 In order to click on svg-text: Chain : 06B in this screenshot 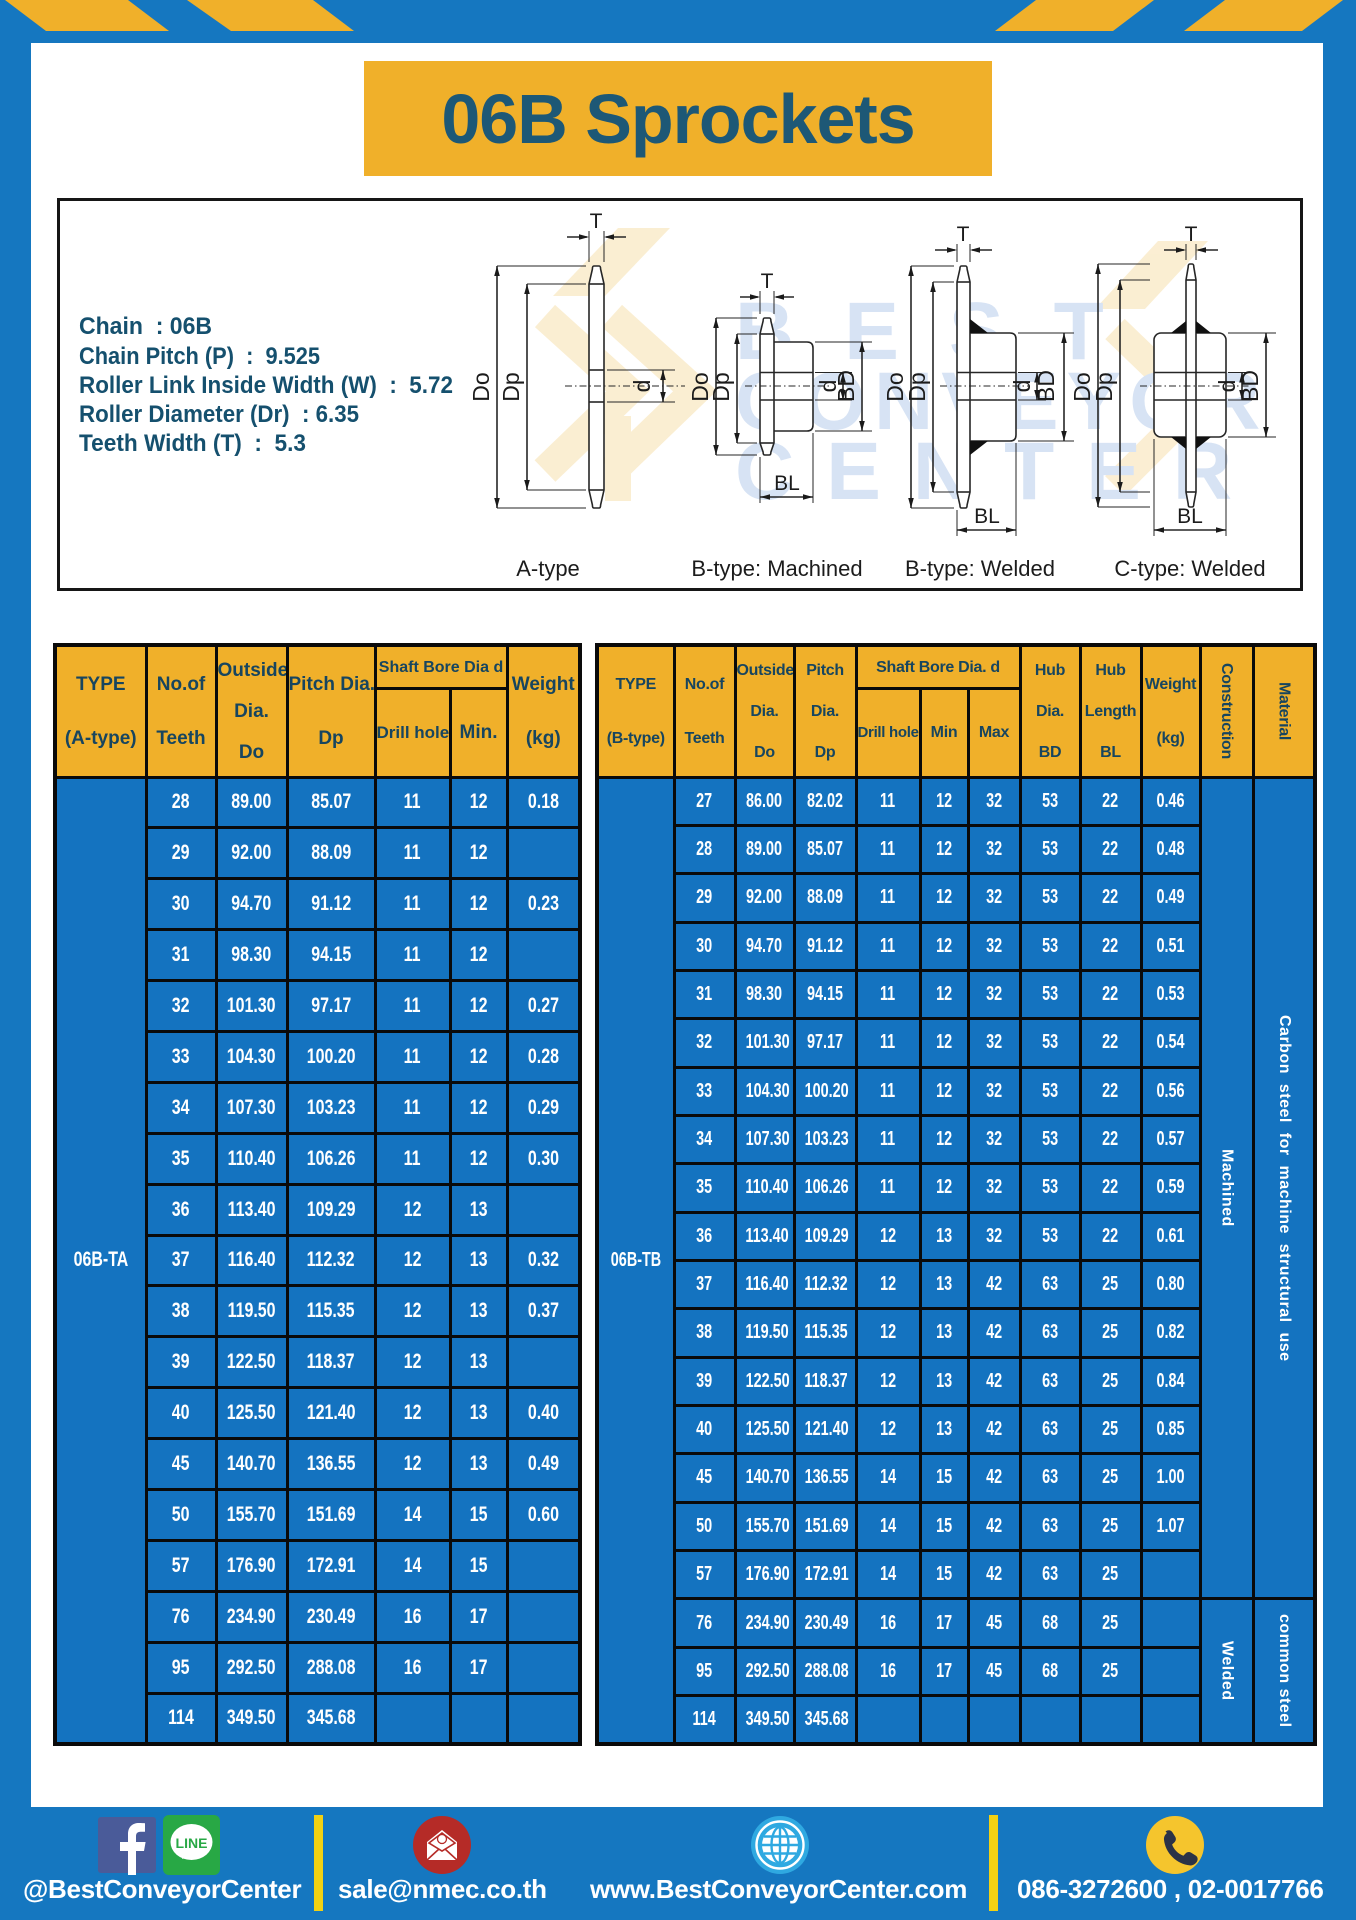, I will do `click(145, 326)`.